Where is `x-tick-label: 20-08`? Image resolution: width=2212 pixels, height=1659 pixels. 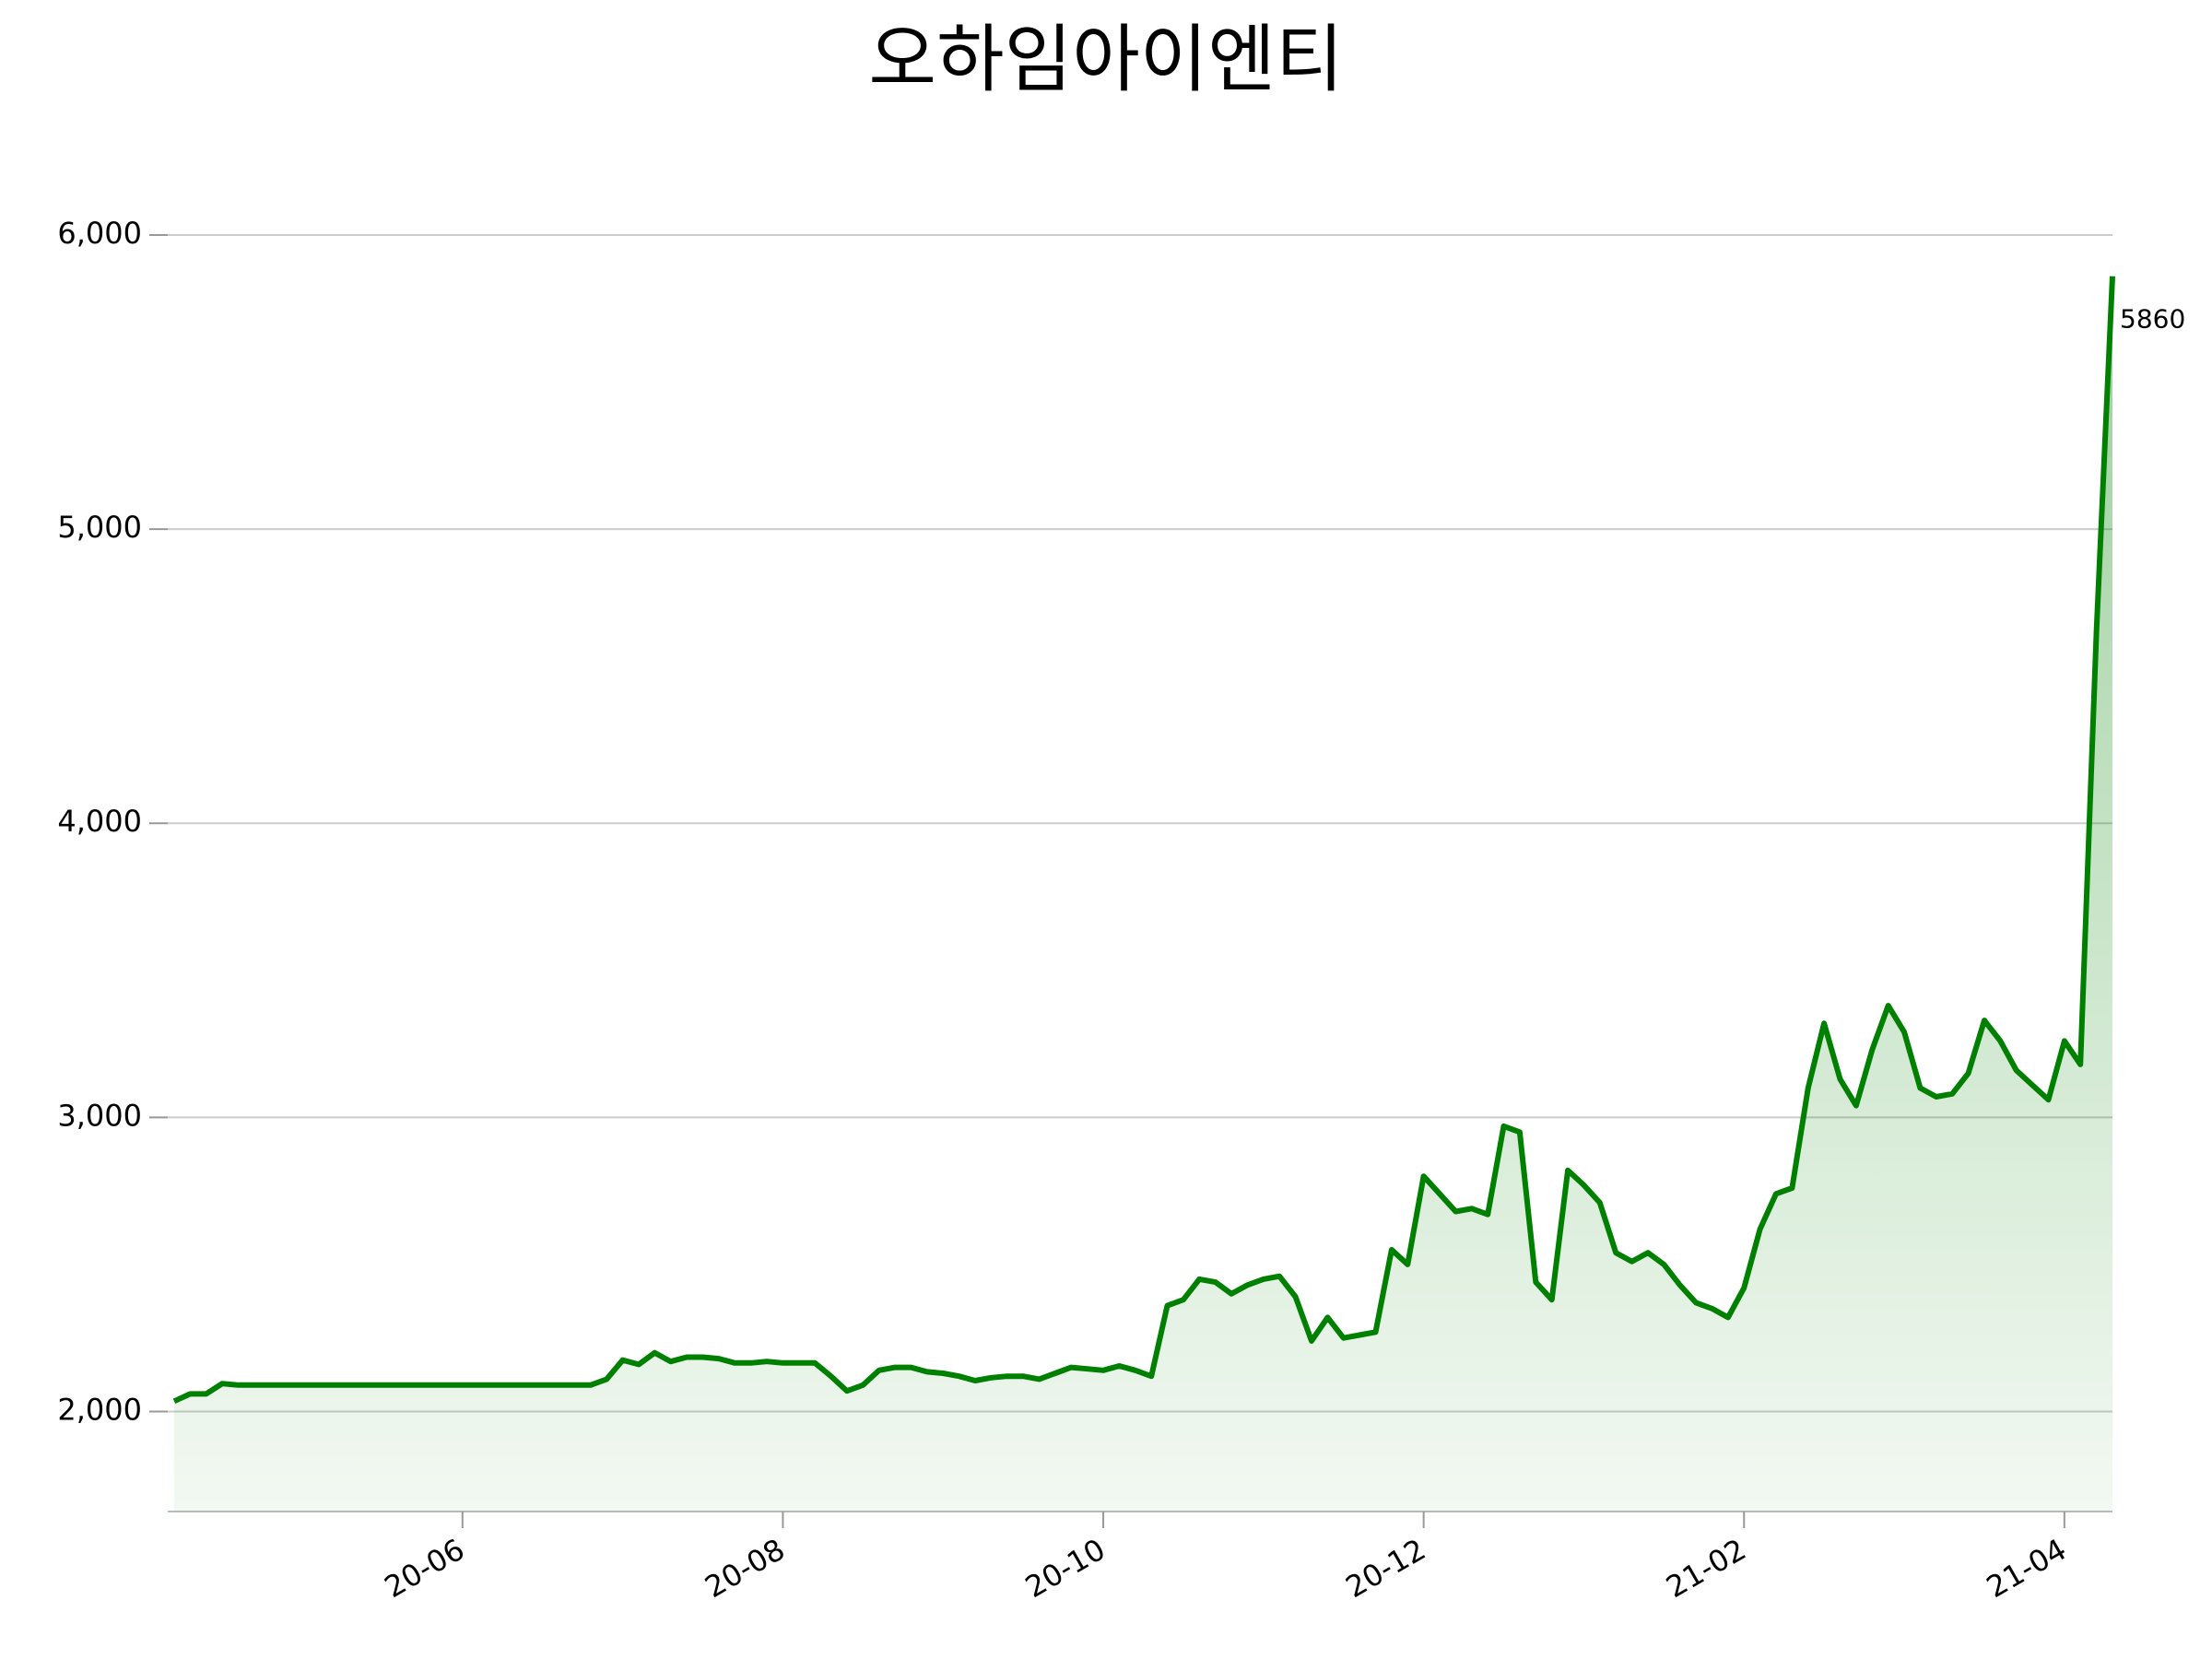
x-tick-label: 20-08 is located at coordinates (745, 1568).